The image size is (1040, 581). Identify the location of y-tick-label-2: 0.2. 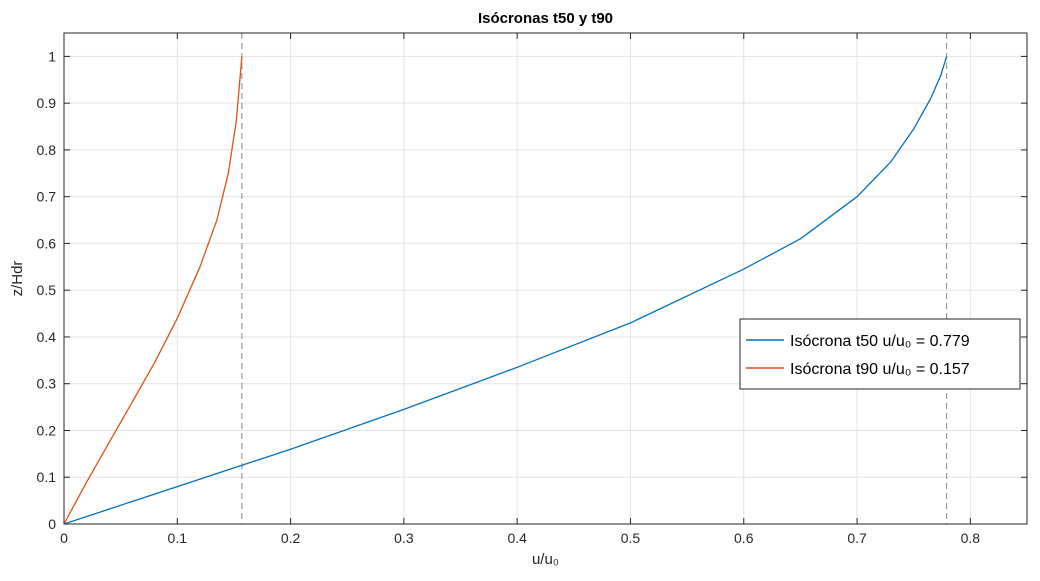
(47, 430).